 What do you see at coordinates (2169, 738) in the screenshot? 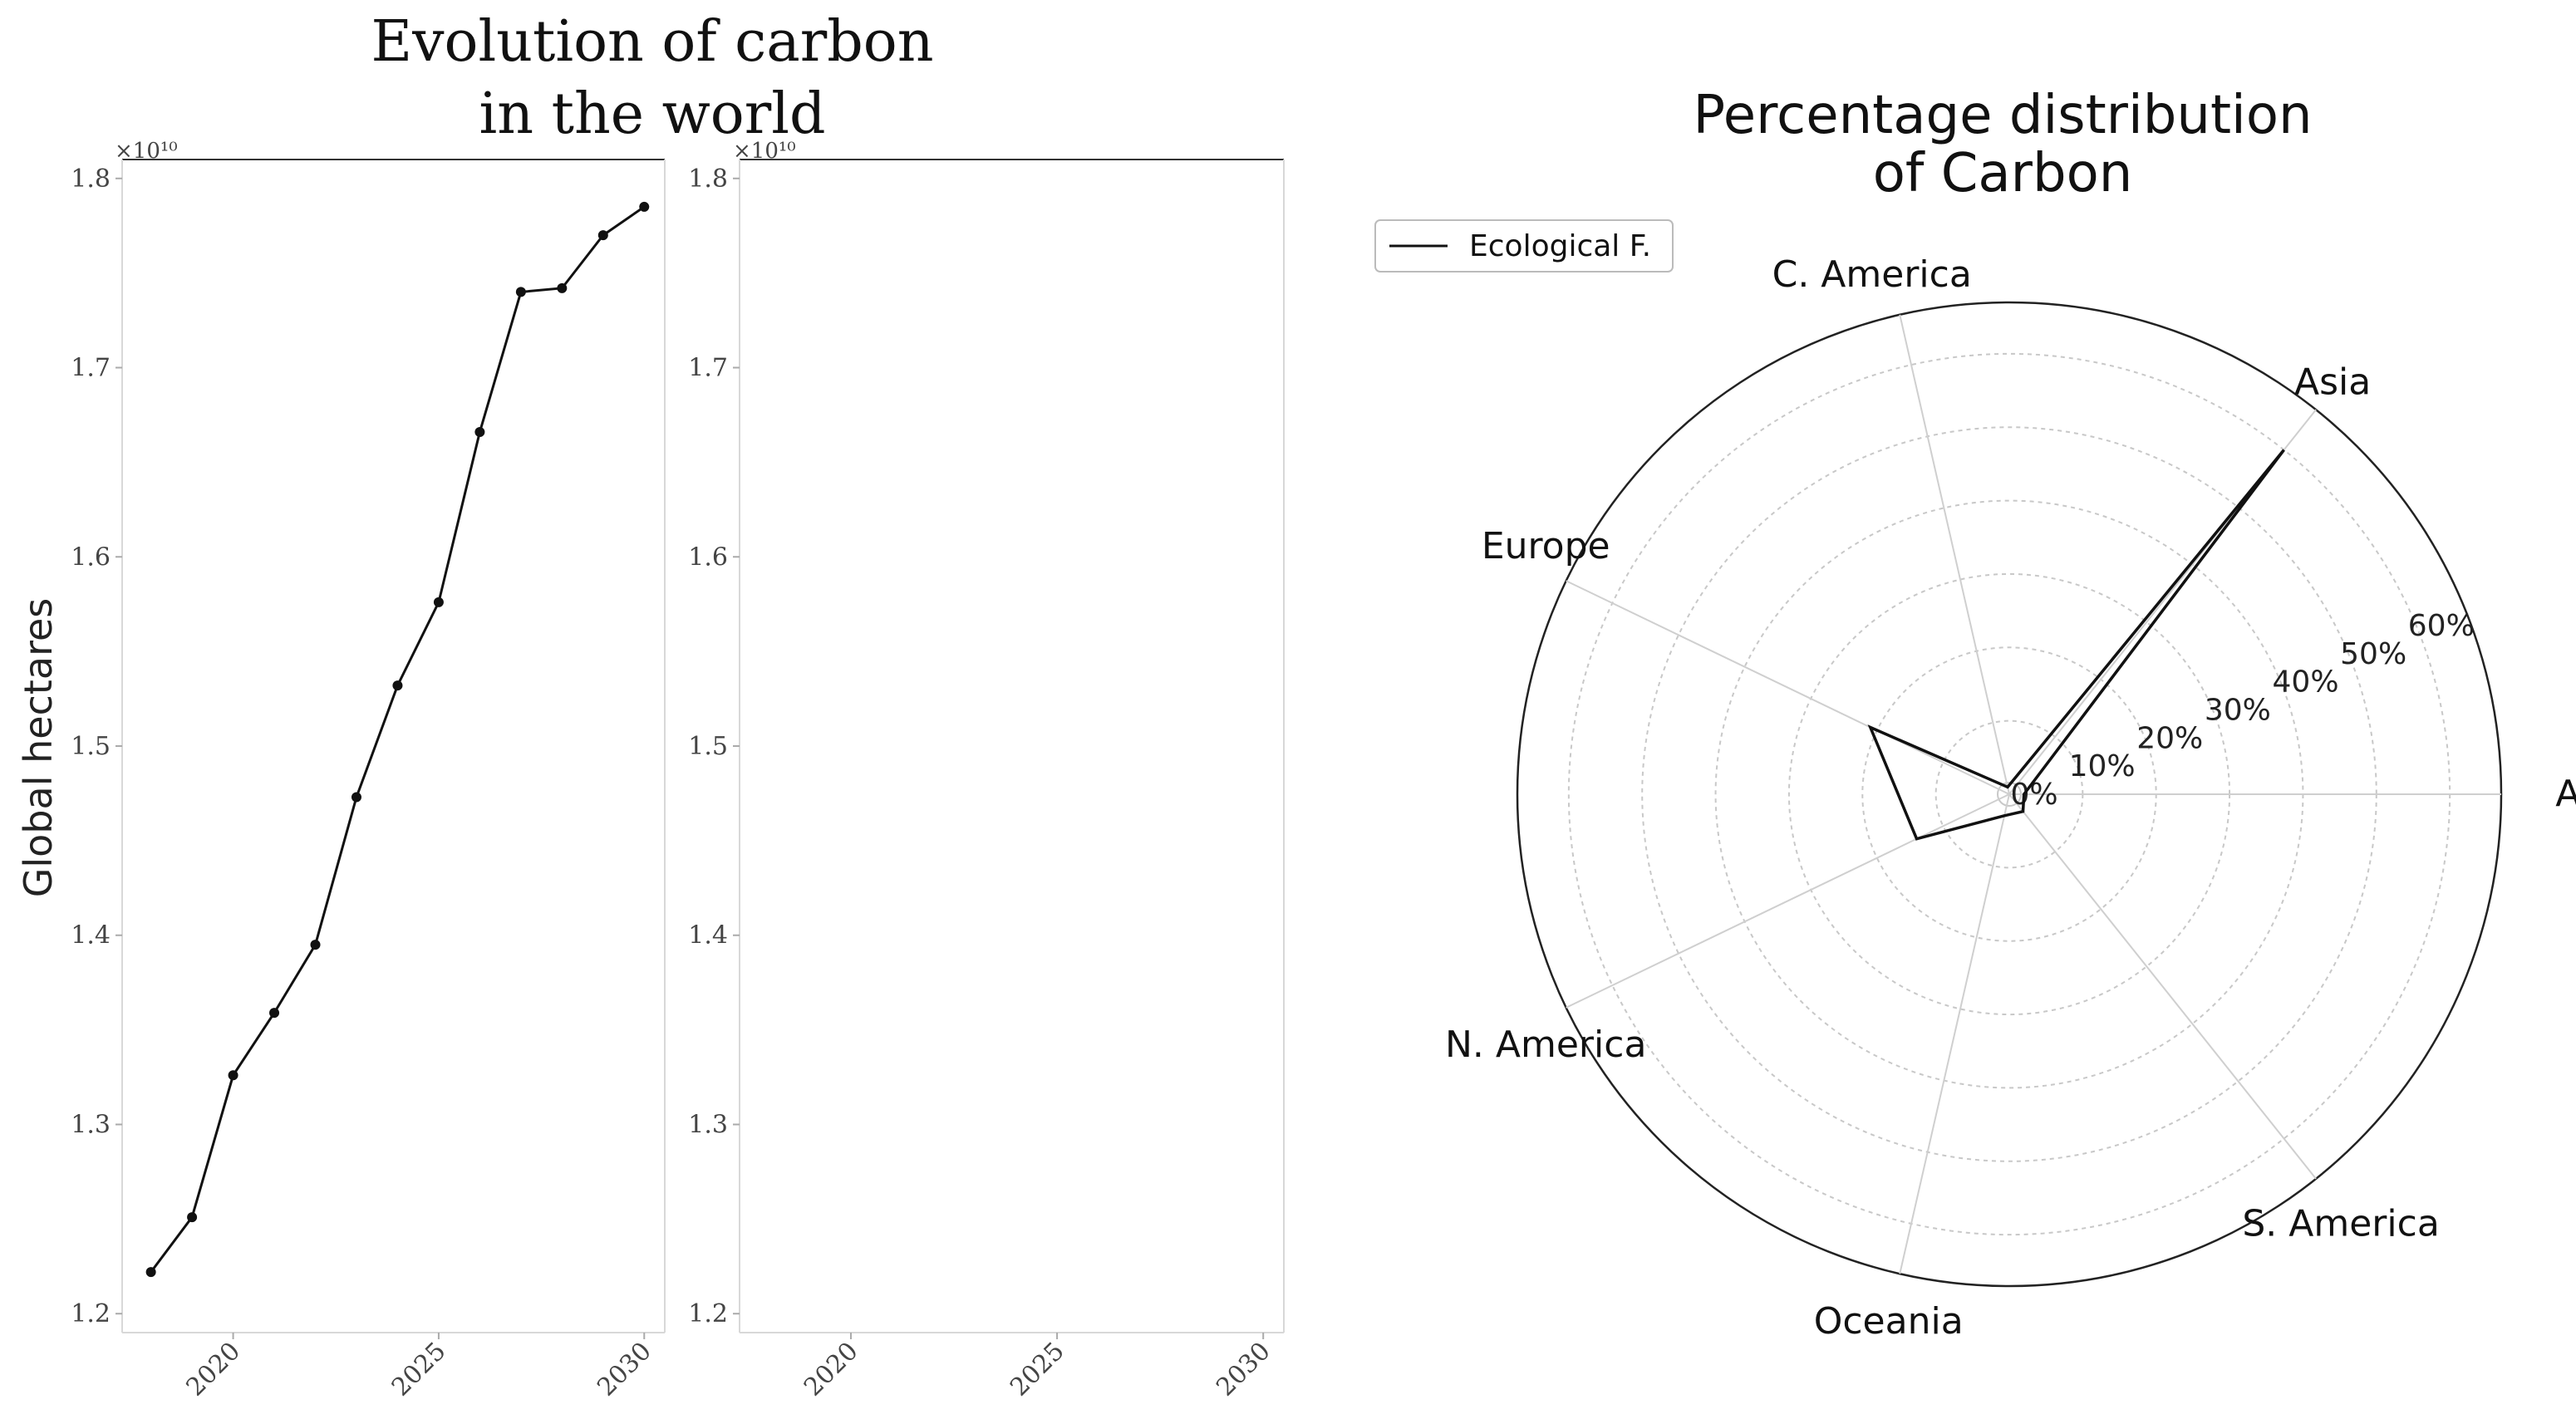
I see `radial-tick-label: 20%` at bounding box center [2169, 738].